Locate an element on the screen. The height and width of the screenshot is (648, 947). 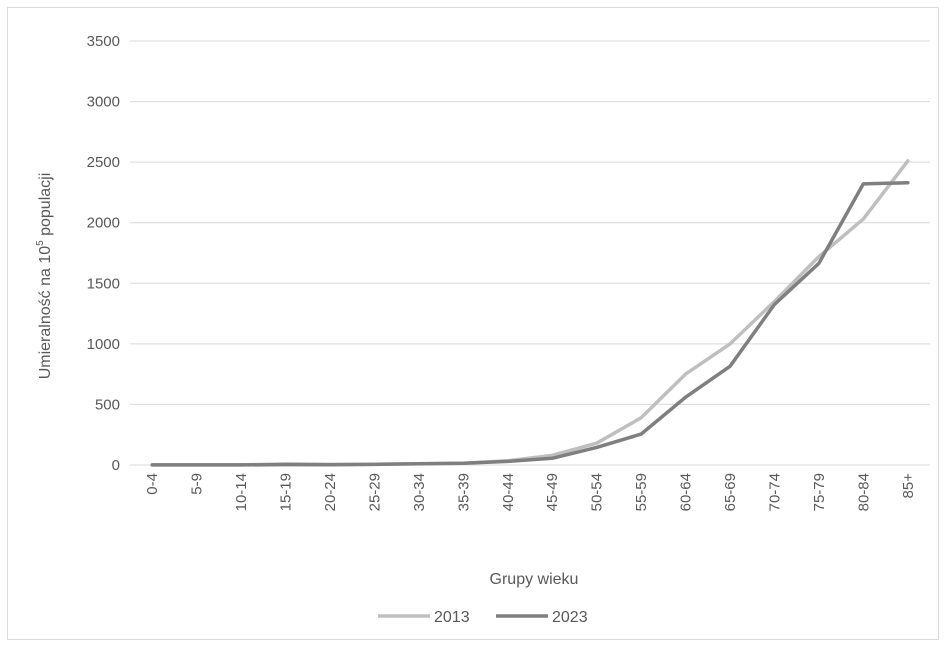
x-tick-label: 45-49 is located at coordinates (552, 492).